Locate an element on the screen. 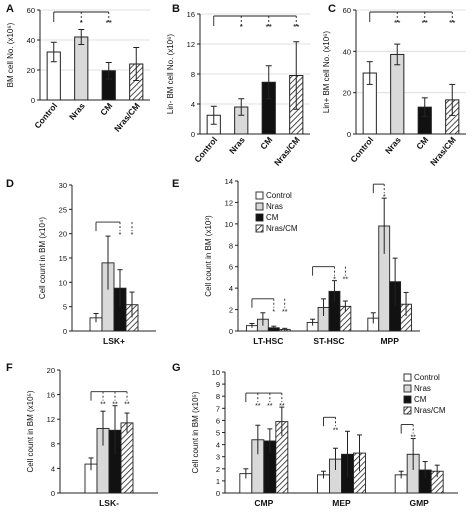 The height and width of the screenshot is (514, 474). y-tick-label: 30 is located at coordinates (63, 185).